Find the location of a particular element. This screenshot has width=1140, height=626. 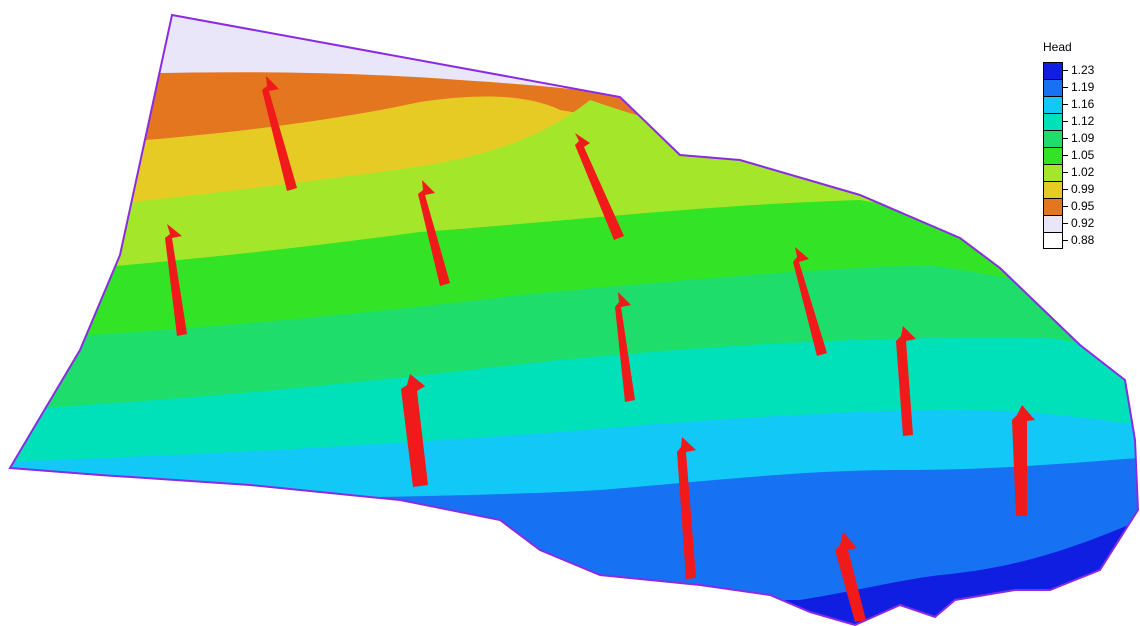

legend-item: 0.92 is located at coordinates (1088, 223).